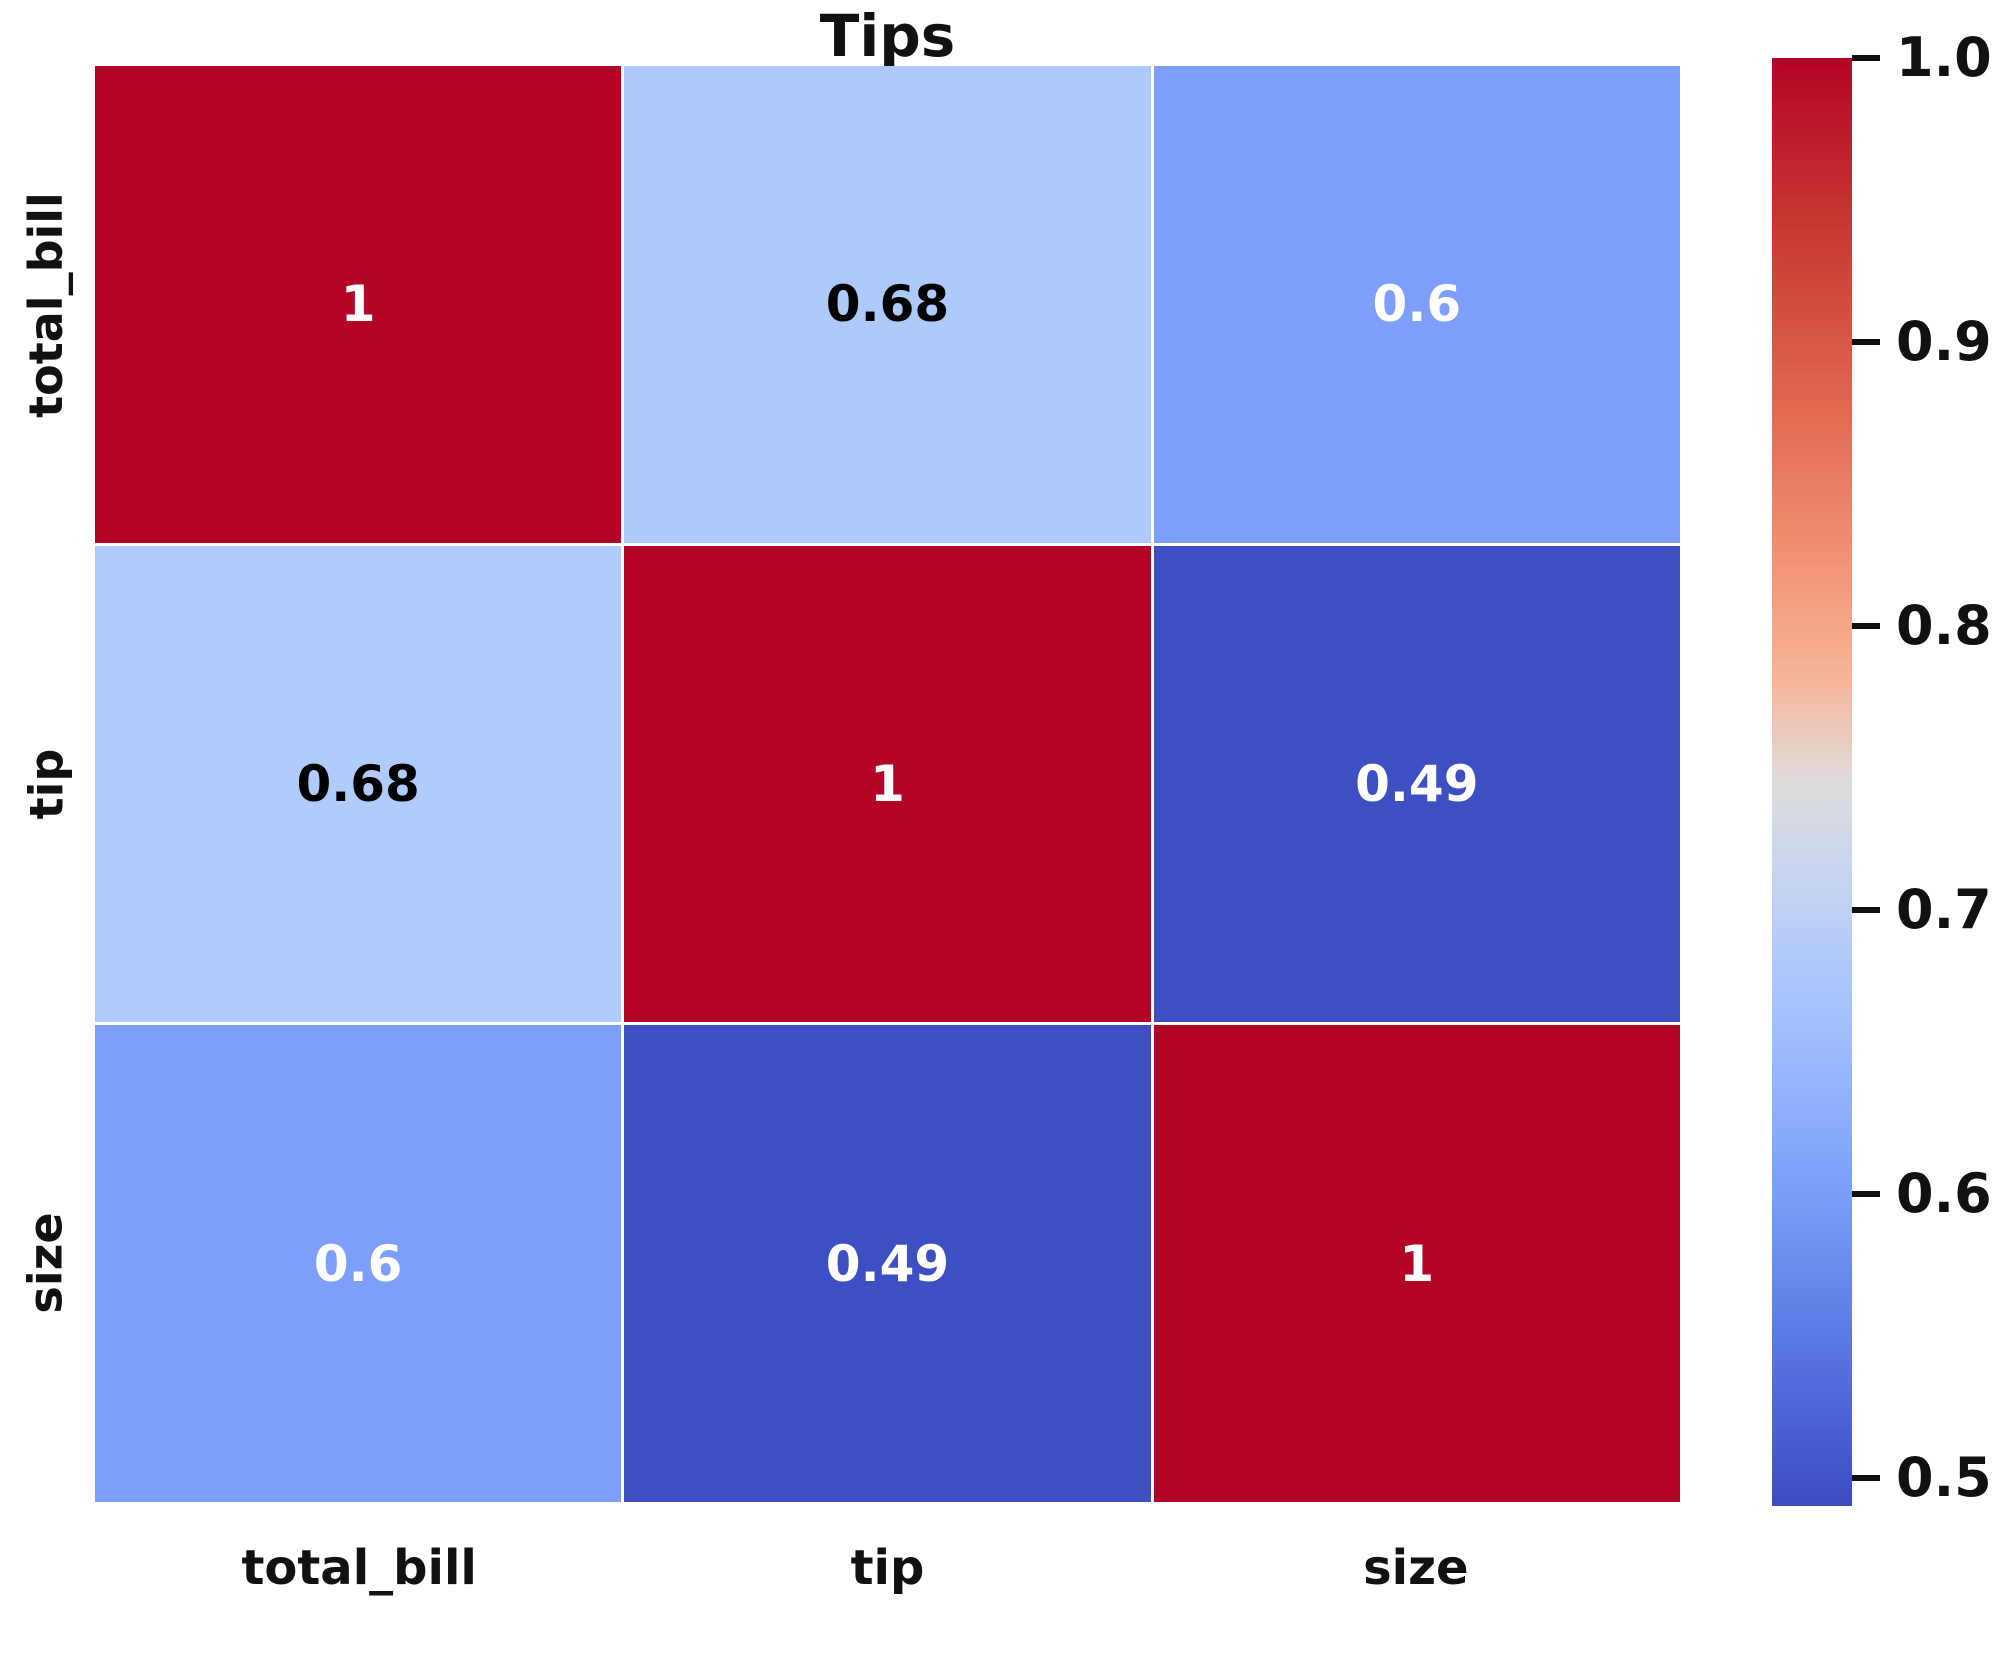 The image size is (2000, 1664). Describe the element at coordinates (1812, 782) in the screenshot. I see `colorbar-gradient` at that location.